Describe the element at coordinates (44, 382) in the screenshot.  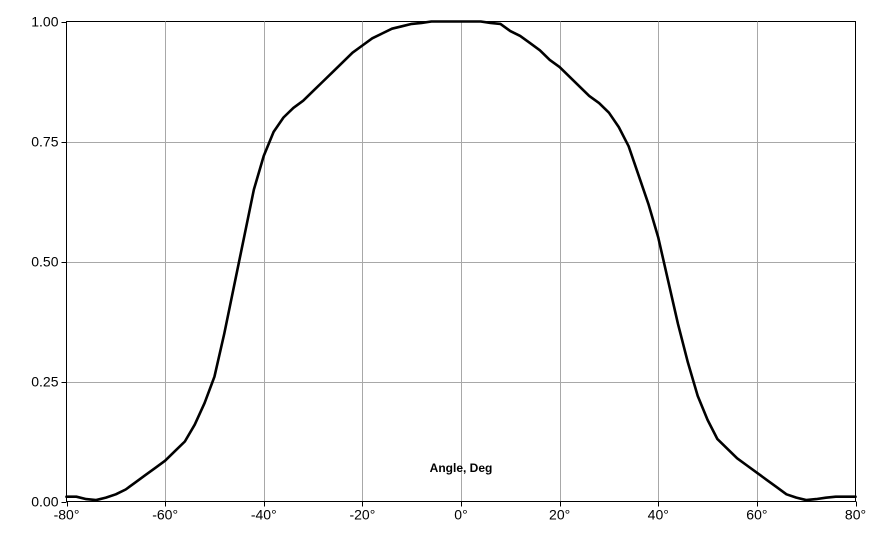
I see `y-tick-label: 0.25` at that location.